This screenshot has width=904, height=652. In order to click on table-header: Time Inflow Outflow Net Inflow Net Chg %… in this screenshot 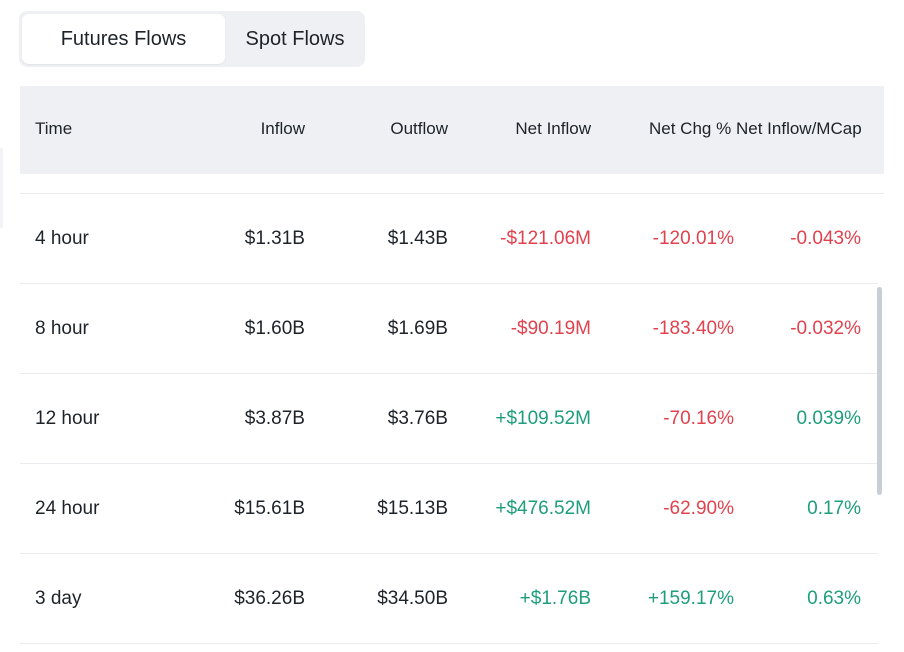, I will do `click(452, 130)`.